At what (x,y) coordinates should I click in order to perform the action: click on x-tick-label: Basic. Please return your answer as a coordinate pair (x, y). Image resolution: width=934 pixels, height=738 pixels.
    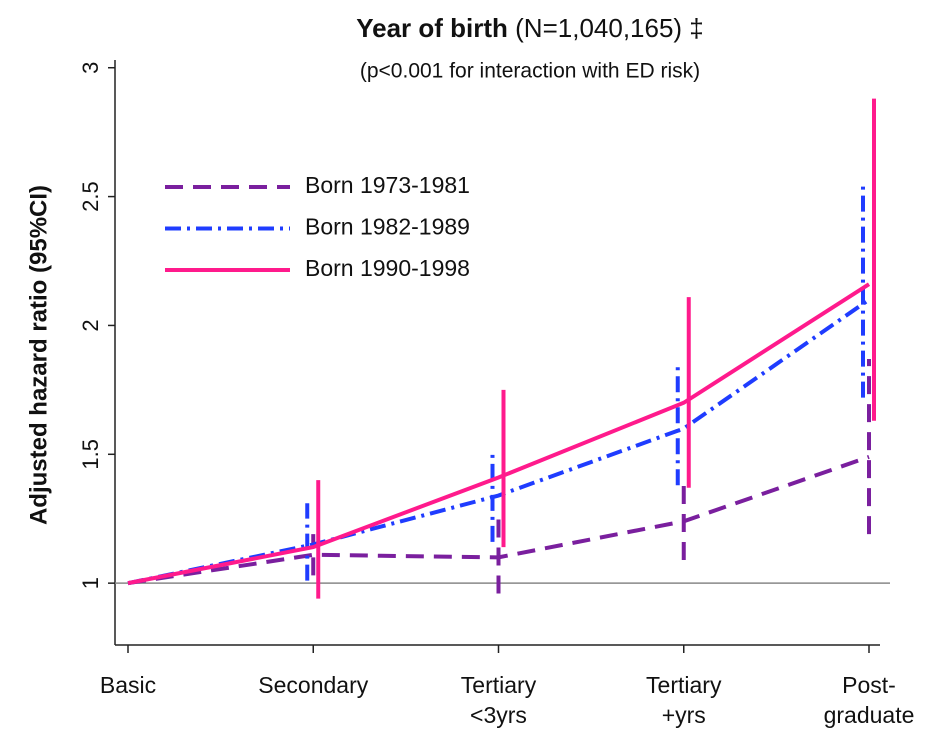
    Looking at the image, I should click on (128, 685).